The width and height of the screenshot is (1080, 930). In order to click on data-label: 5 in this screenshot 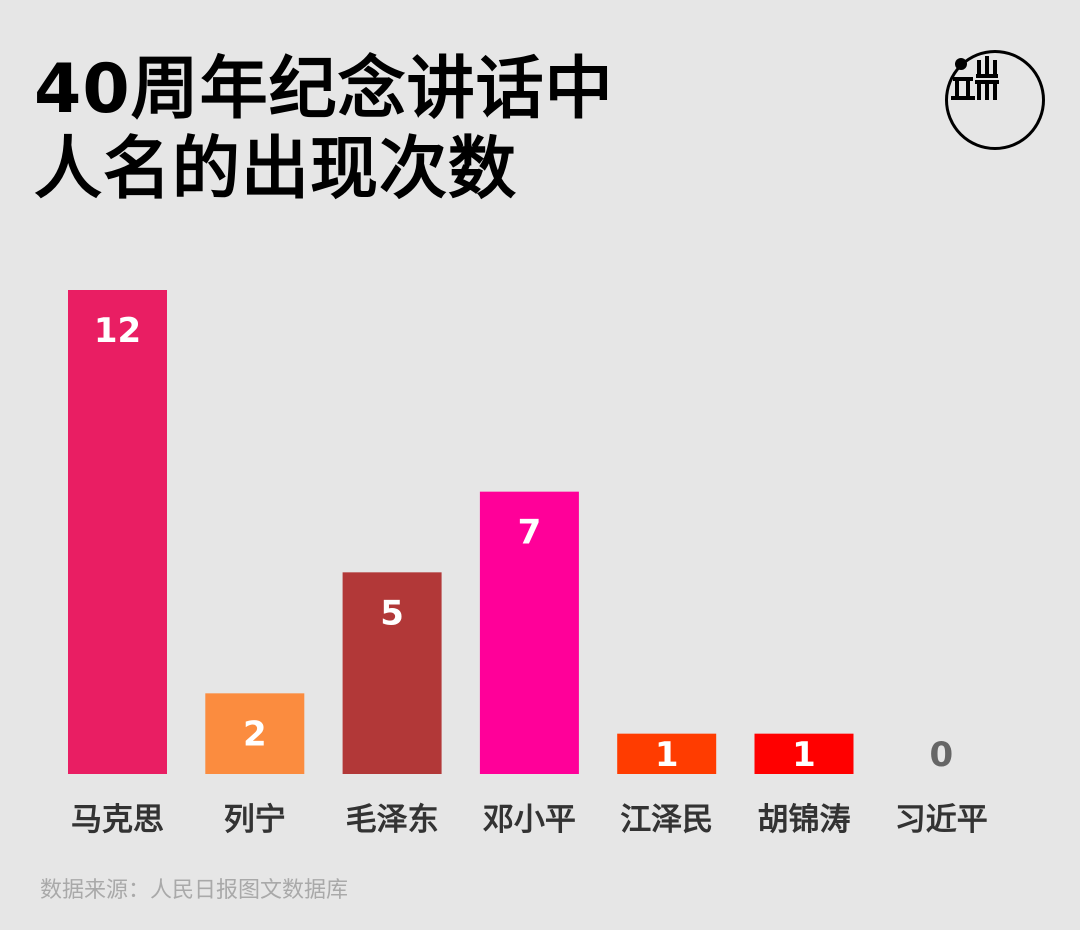, I will do `click(392, 613)`.